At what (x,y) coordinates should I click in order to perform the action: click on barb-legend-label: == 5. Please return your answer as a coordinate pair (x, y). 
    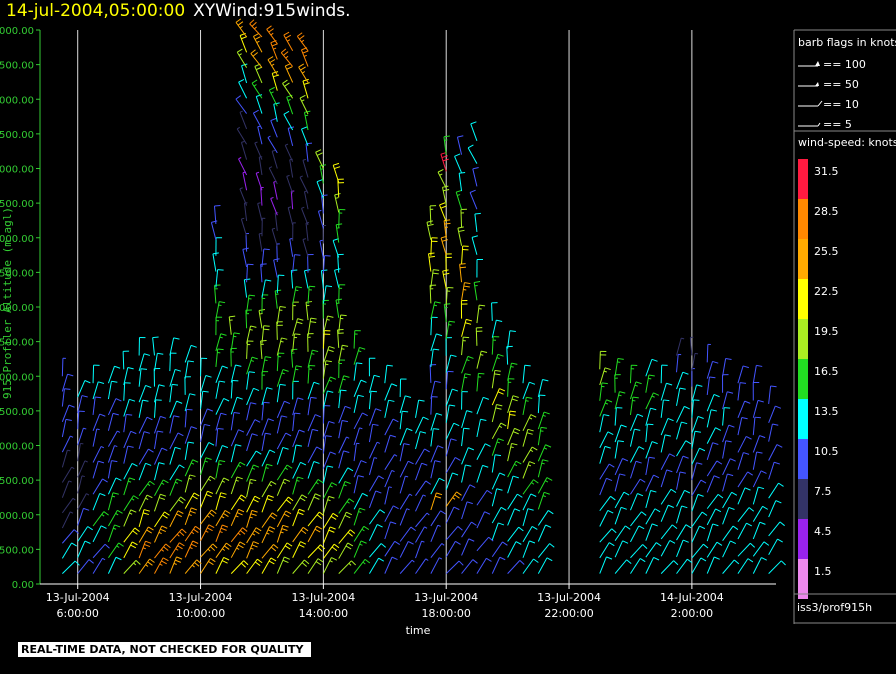
    Looking at the image, I should click on (837, 124).